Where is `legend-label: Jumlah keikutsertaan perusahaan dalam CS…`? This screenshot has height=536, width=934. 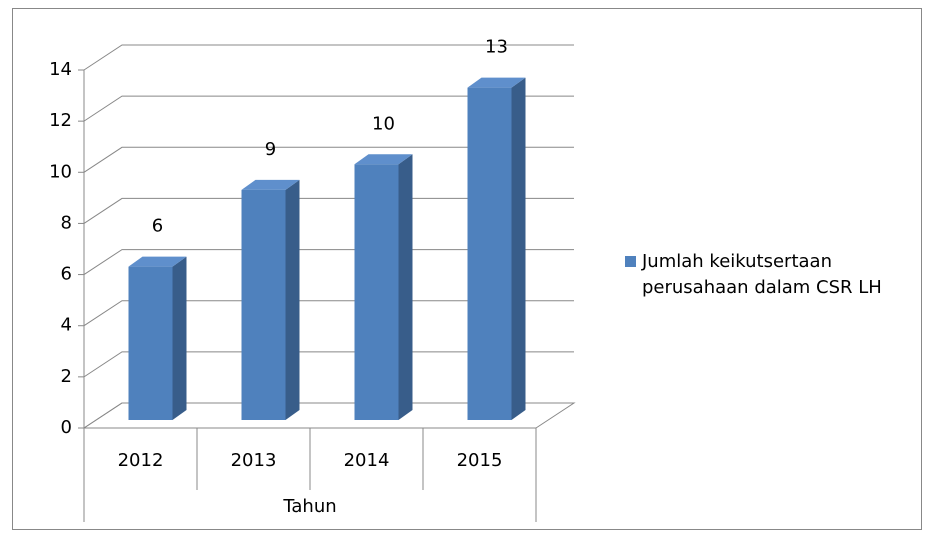
legend-label: Jumlah keikutsertaan perusahaan dalam CS… is located at coordinates (762, 274).